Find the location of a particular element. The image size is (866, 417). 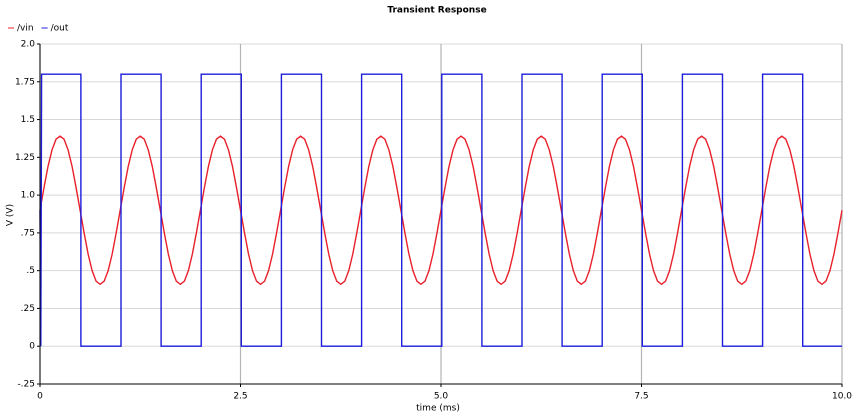

chart-title: Transient Response is located at coordinates (436, 11).